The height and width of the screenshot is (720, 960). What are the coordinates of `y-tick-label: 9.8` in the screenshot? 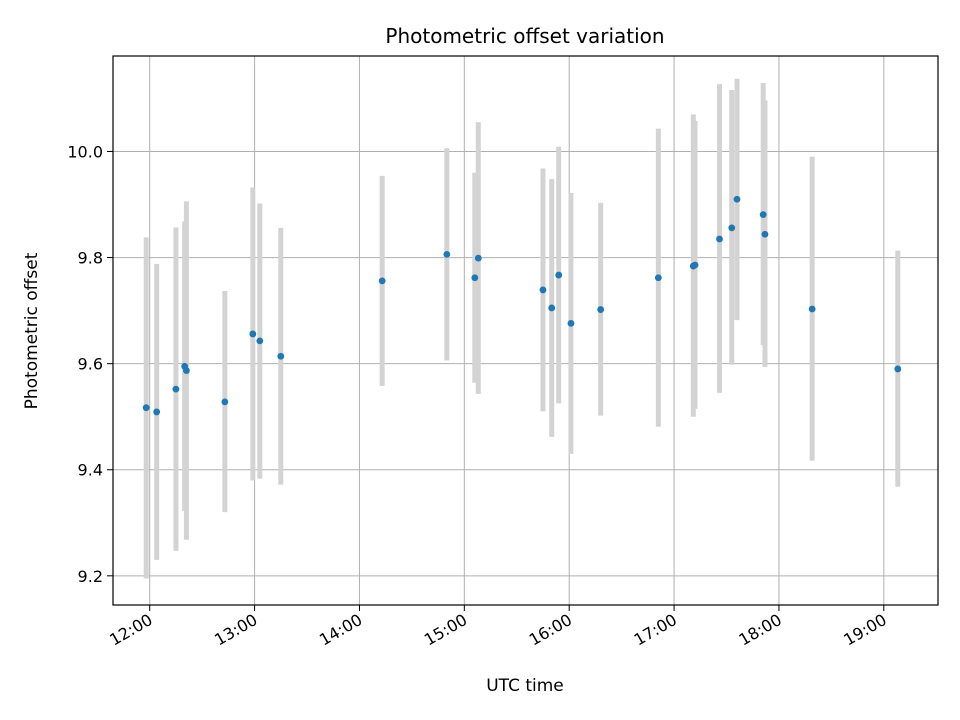 It's located at (90, 258).